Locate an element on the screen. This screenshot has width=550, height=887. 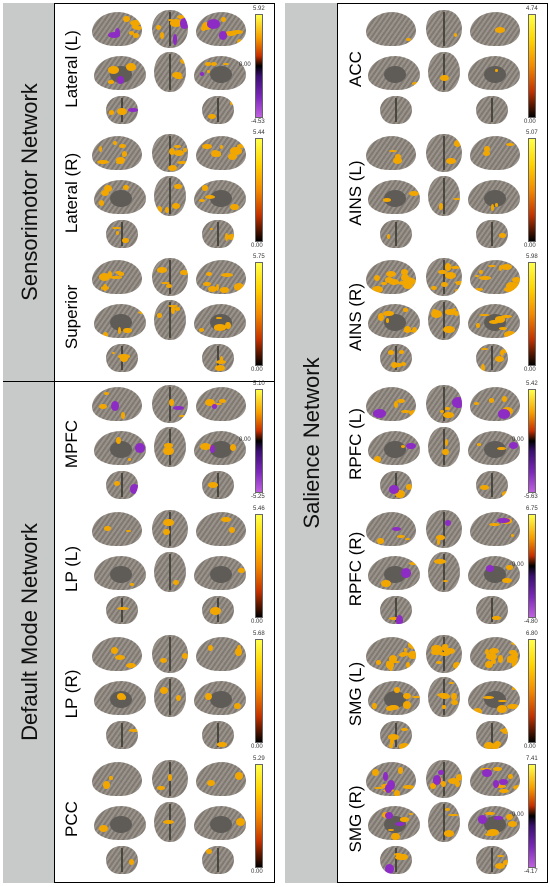
roi-label: SMG (L) is located at coordinates (355, 694).